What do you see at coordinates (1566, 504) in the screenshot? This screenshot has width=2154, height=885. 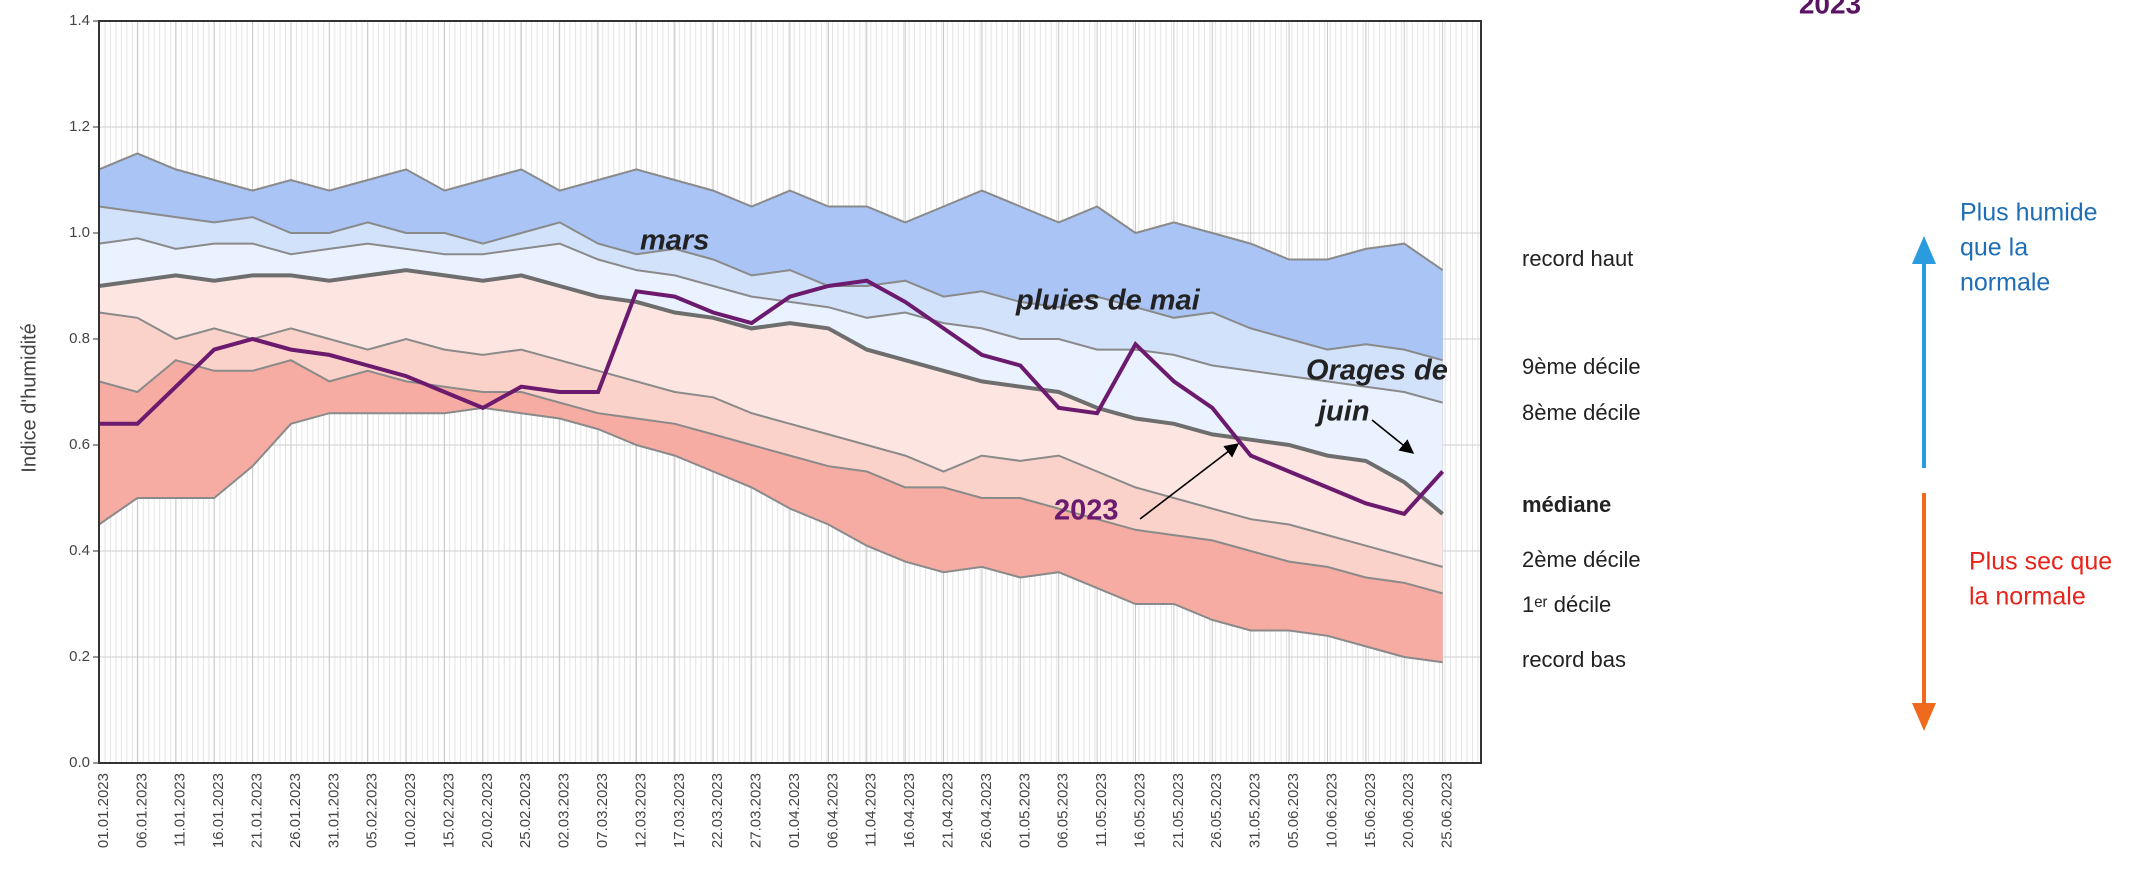 I see `series-label: médiane` at bounding box center [1566, 504].